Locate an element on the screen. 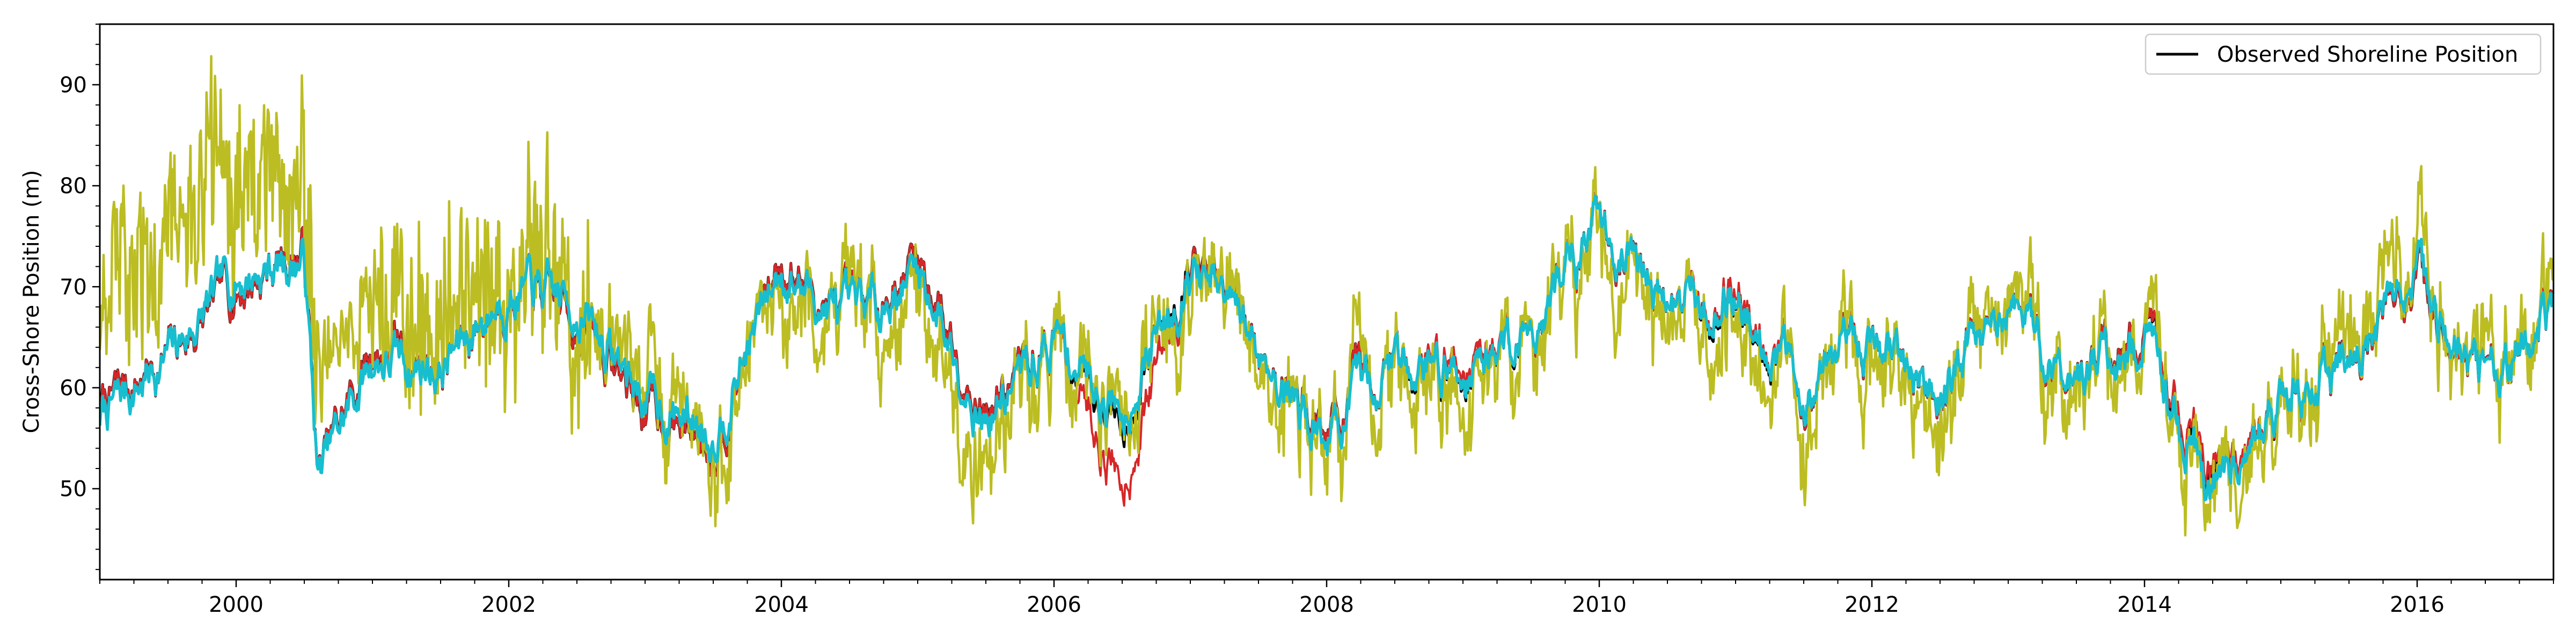  x-axis: 2000 2002 2004 2006 2008 2010 2012 2014 2016 is located at coordinates (1326, 598).